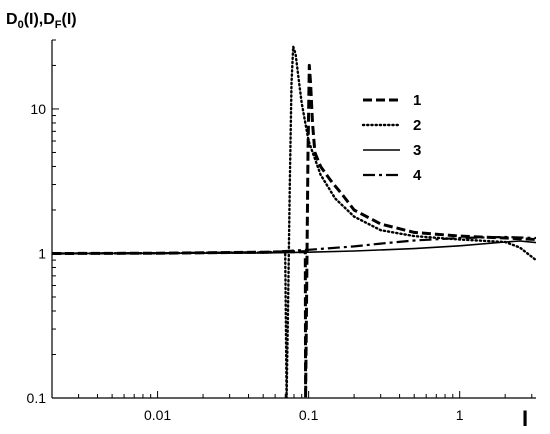 The width and height of the screenshot is (550, 434). What do you see at coordinates (417, 100) in the screenshot?
I see `legend-label-1: 1` at bounding box center [417, 100].